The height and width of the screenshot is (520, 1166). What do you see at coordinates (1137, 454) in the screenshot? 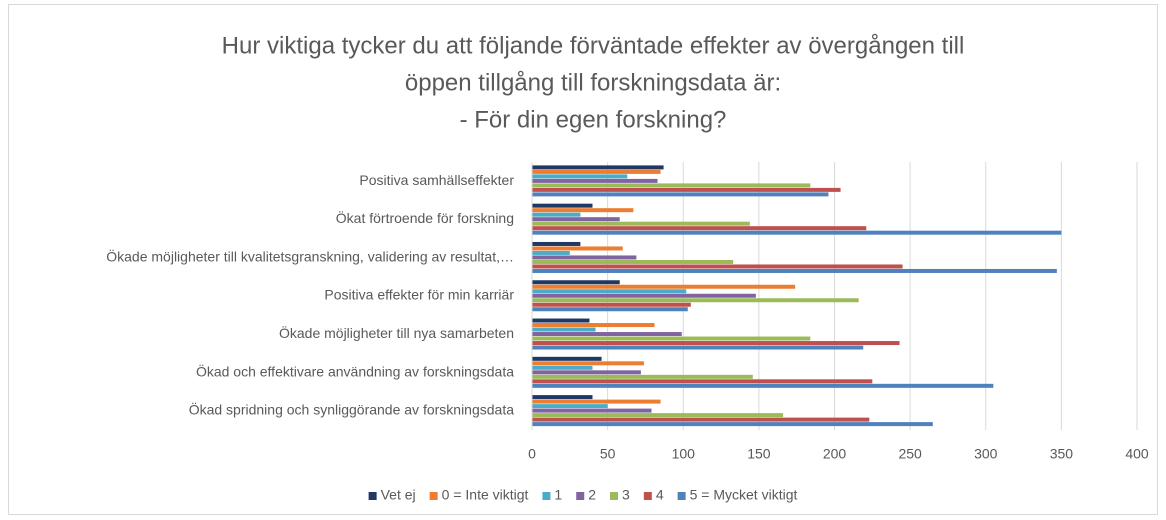
I see `x-tick-label: 400` at bounding box center [1137, 454].